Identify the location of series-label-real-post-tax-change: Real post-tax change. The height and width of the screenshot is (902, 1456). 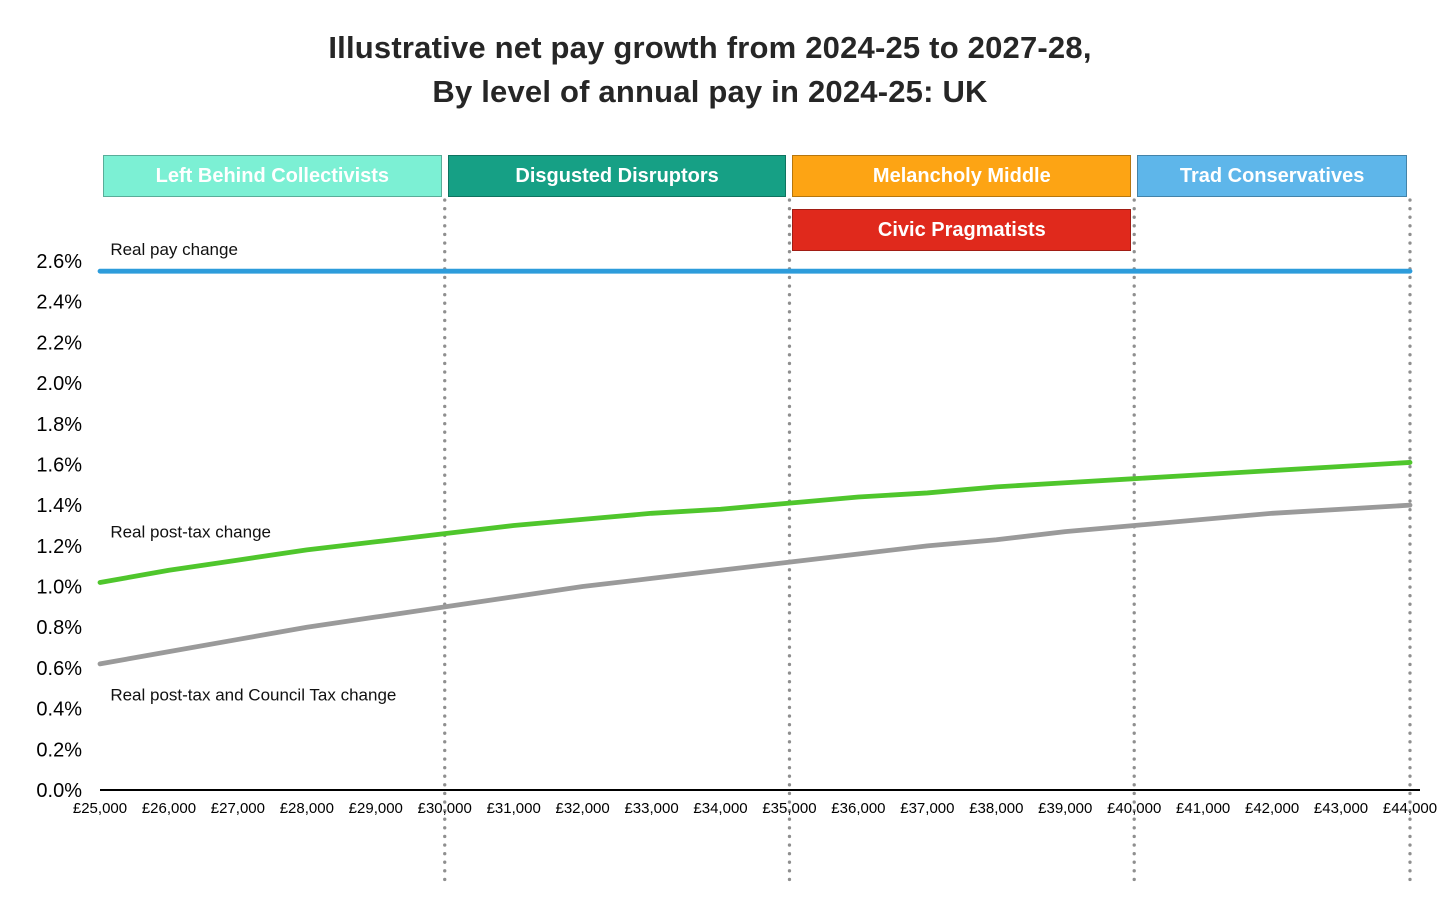
(190, 532).